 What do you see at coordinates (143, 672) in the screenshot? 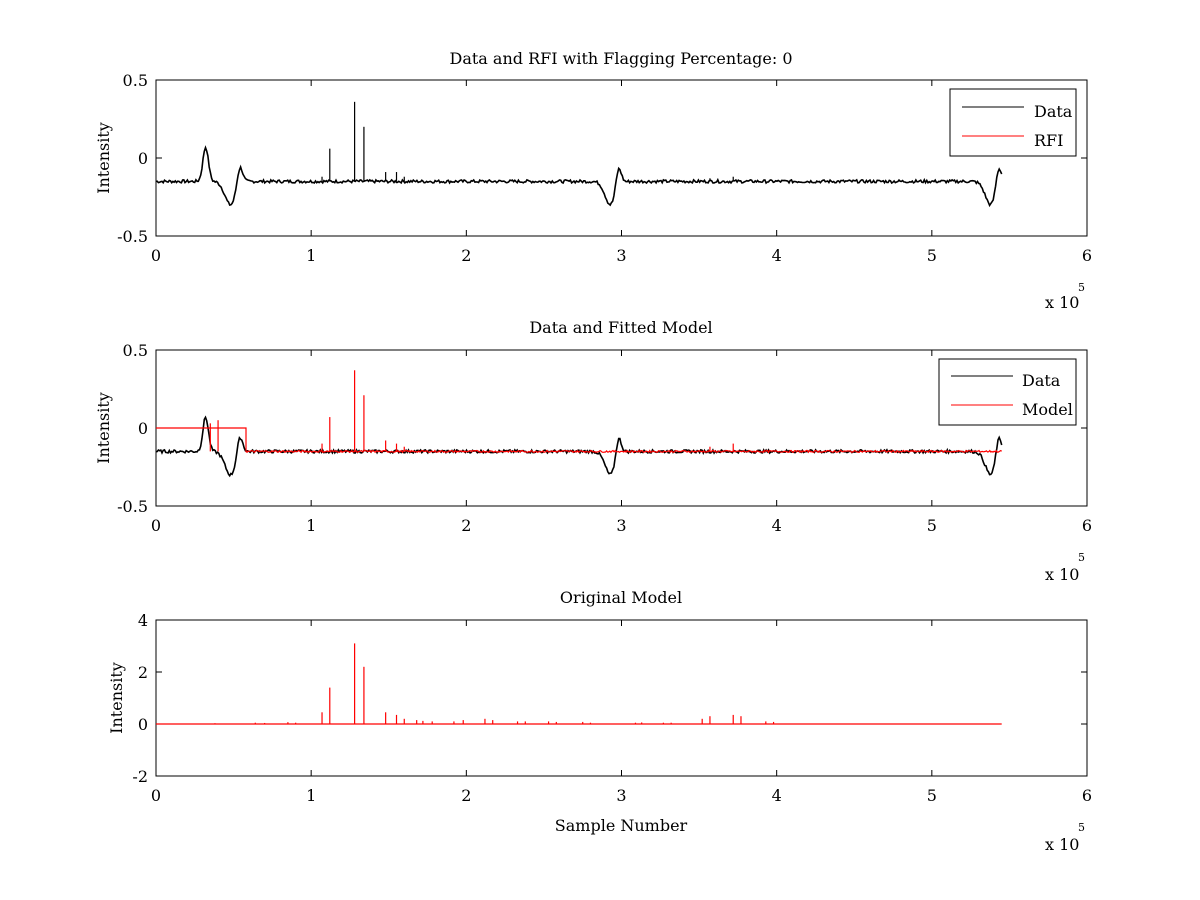
I see `y-tick-label: 2` at bounding box center [143, 672].